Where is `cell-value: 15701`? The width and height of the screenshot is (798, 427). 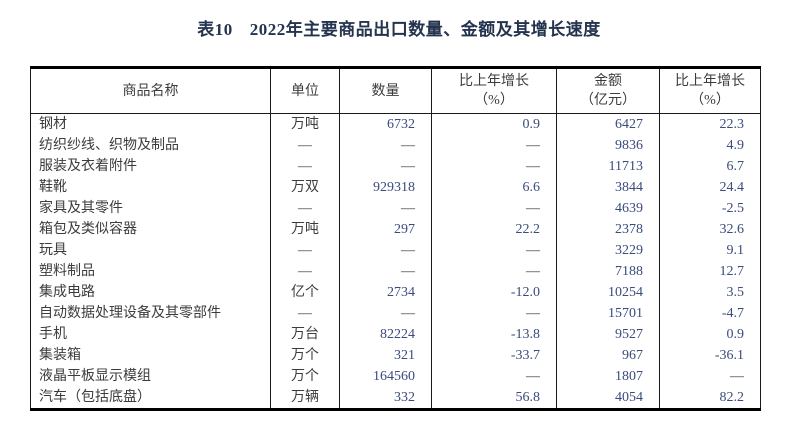 cell-value: 15701 is located at coordinates (608, 313).